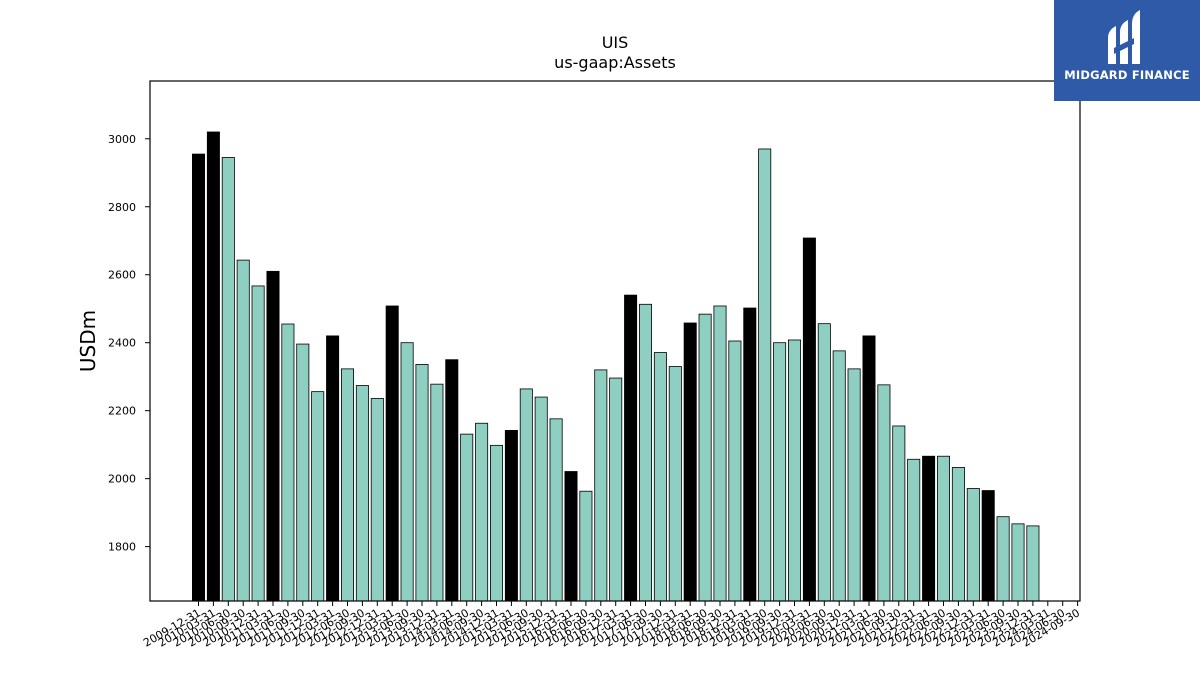  What do you see at coordinates (122, 139) in the screenshot?
I see `y-tick-label: 3000` at bounding box center [122, 139].